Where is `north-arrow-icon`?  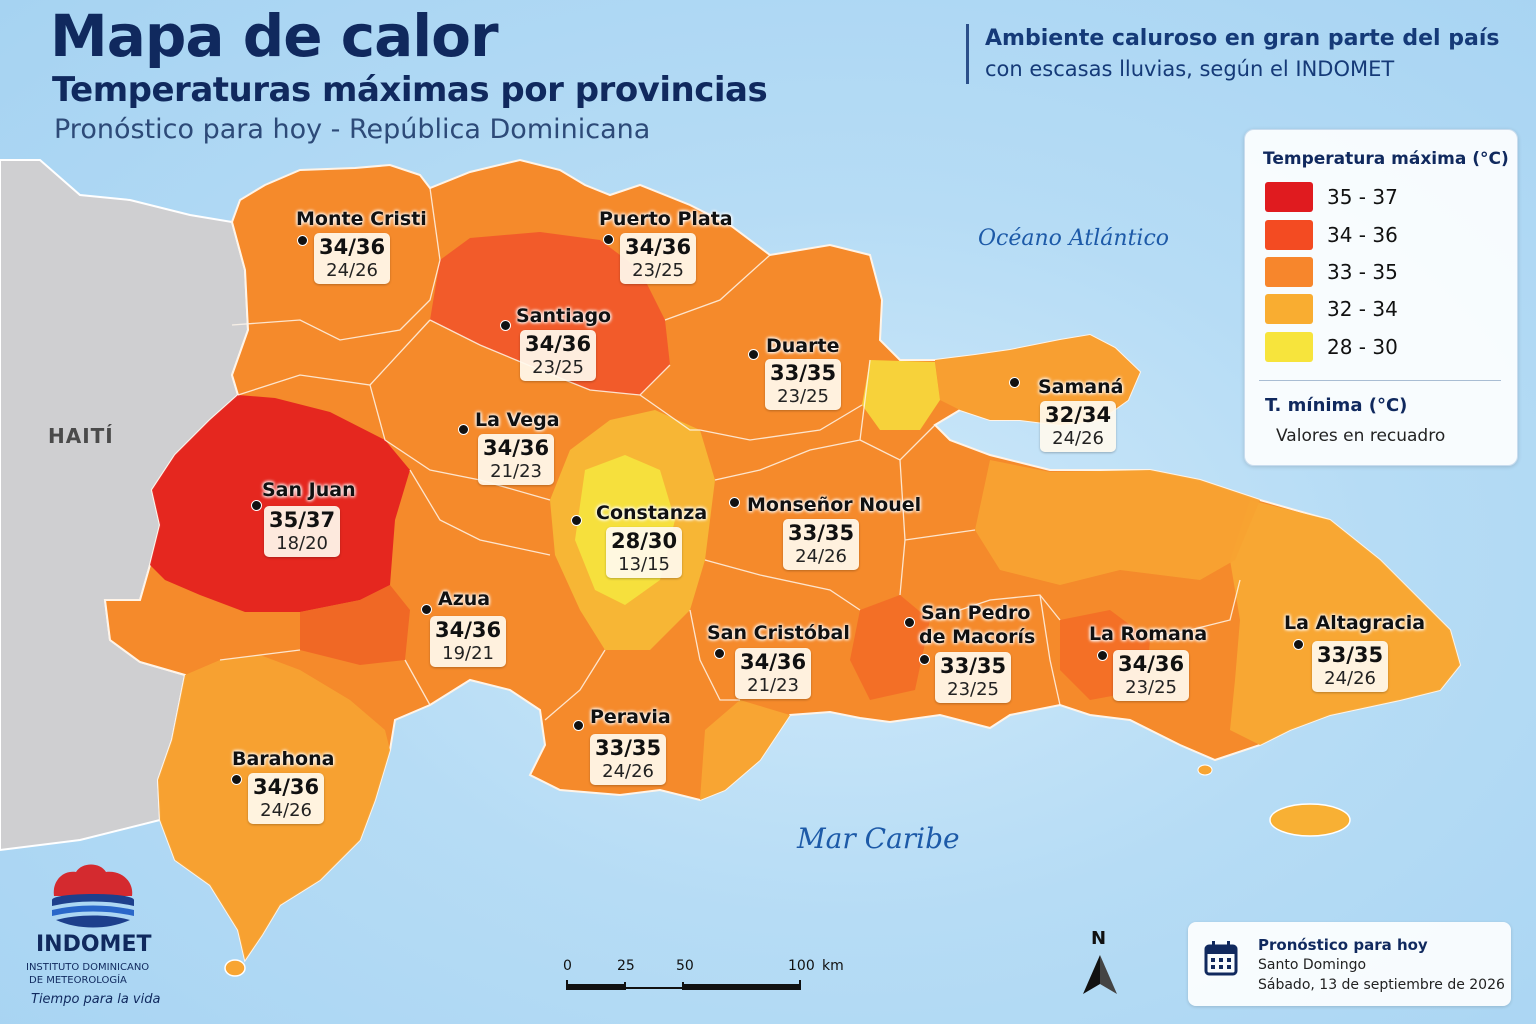 north-arrow-icon is located at coordinates (1100, 974).